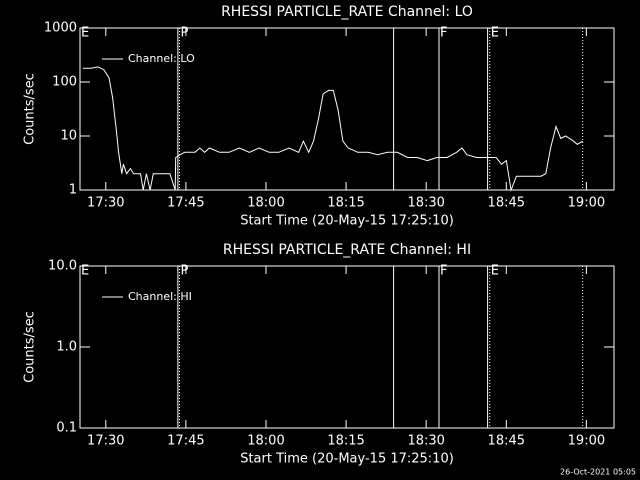 This screenshot has height=480, width=640. What do you see at coordinates (598, 472) in the screenshot?
I see `footer: 26-Oct-2021 05:05` at bounding box center [598, 472].